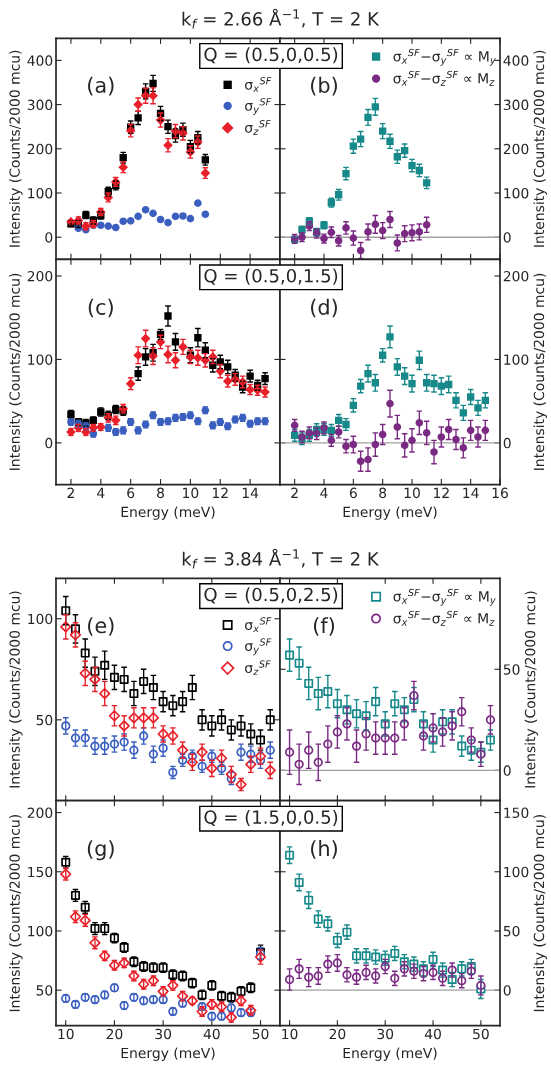  Describe the element at coordinates (271, 818) in the screenshot. I see `annotation: Q = (1.5,0,0.5)` at that location.